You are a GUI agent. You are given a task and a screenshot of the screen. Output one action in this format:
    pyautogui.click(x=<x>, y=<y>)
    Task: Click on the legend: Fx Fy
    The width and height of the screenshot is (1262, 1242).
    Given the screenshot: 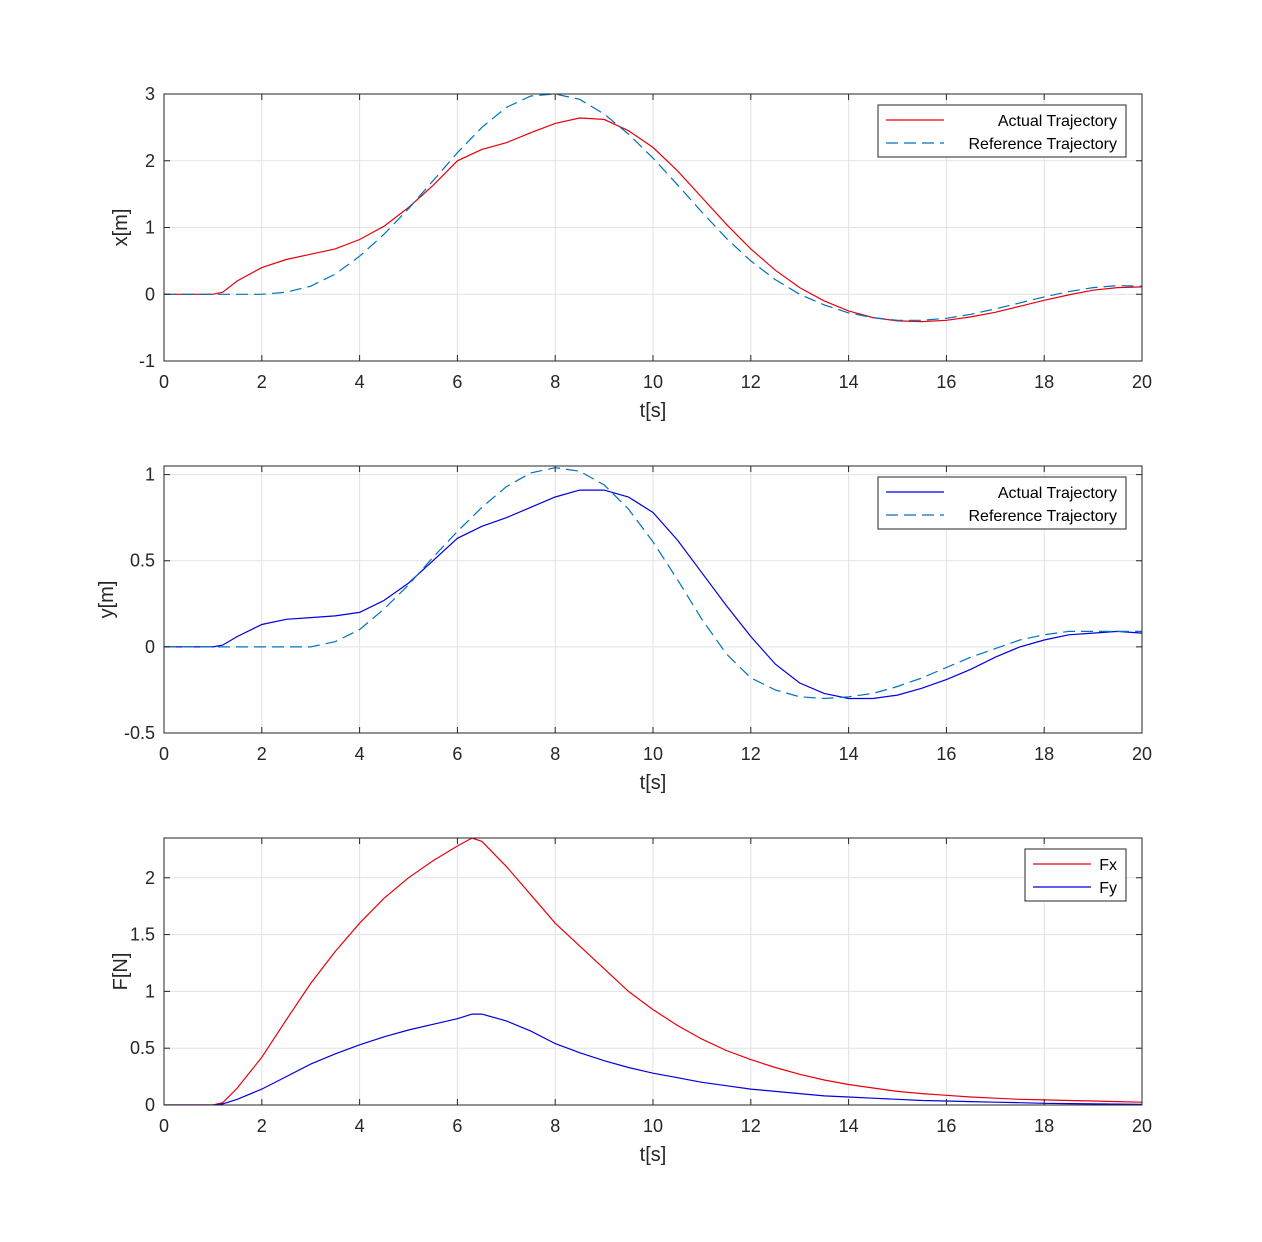 What is the action you would take?
    pyautogui.click(x=1075, y=875)
    